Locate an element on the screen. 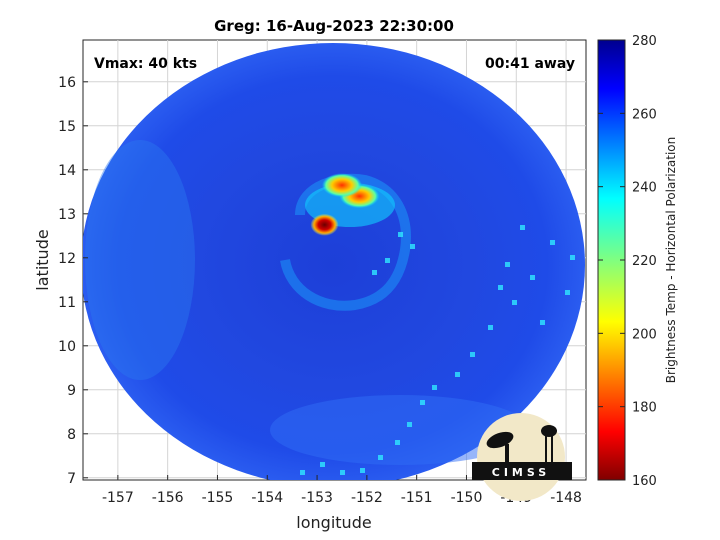  y-tick-label: 7 is located at coordinates (71, 479).